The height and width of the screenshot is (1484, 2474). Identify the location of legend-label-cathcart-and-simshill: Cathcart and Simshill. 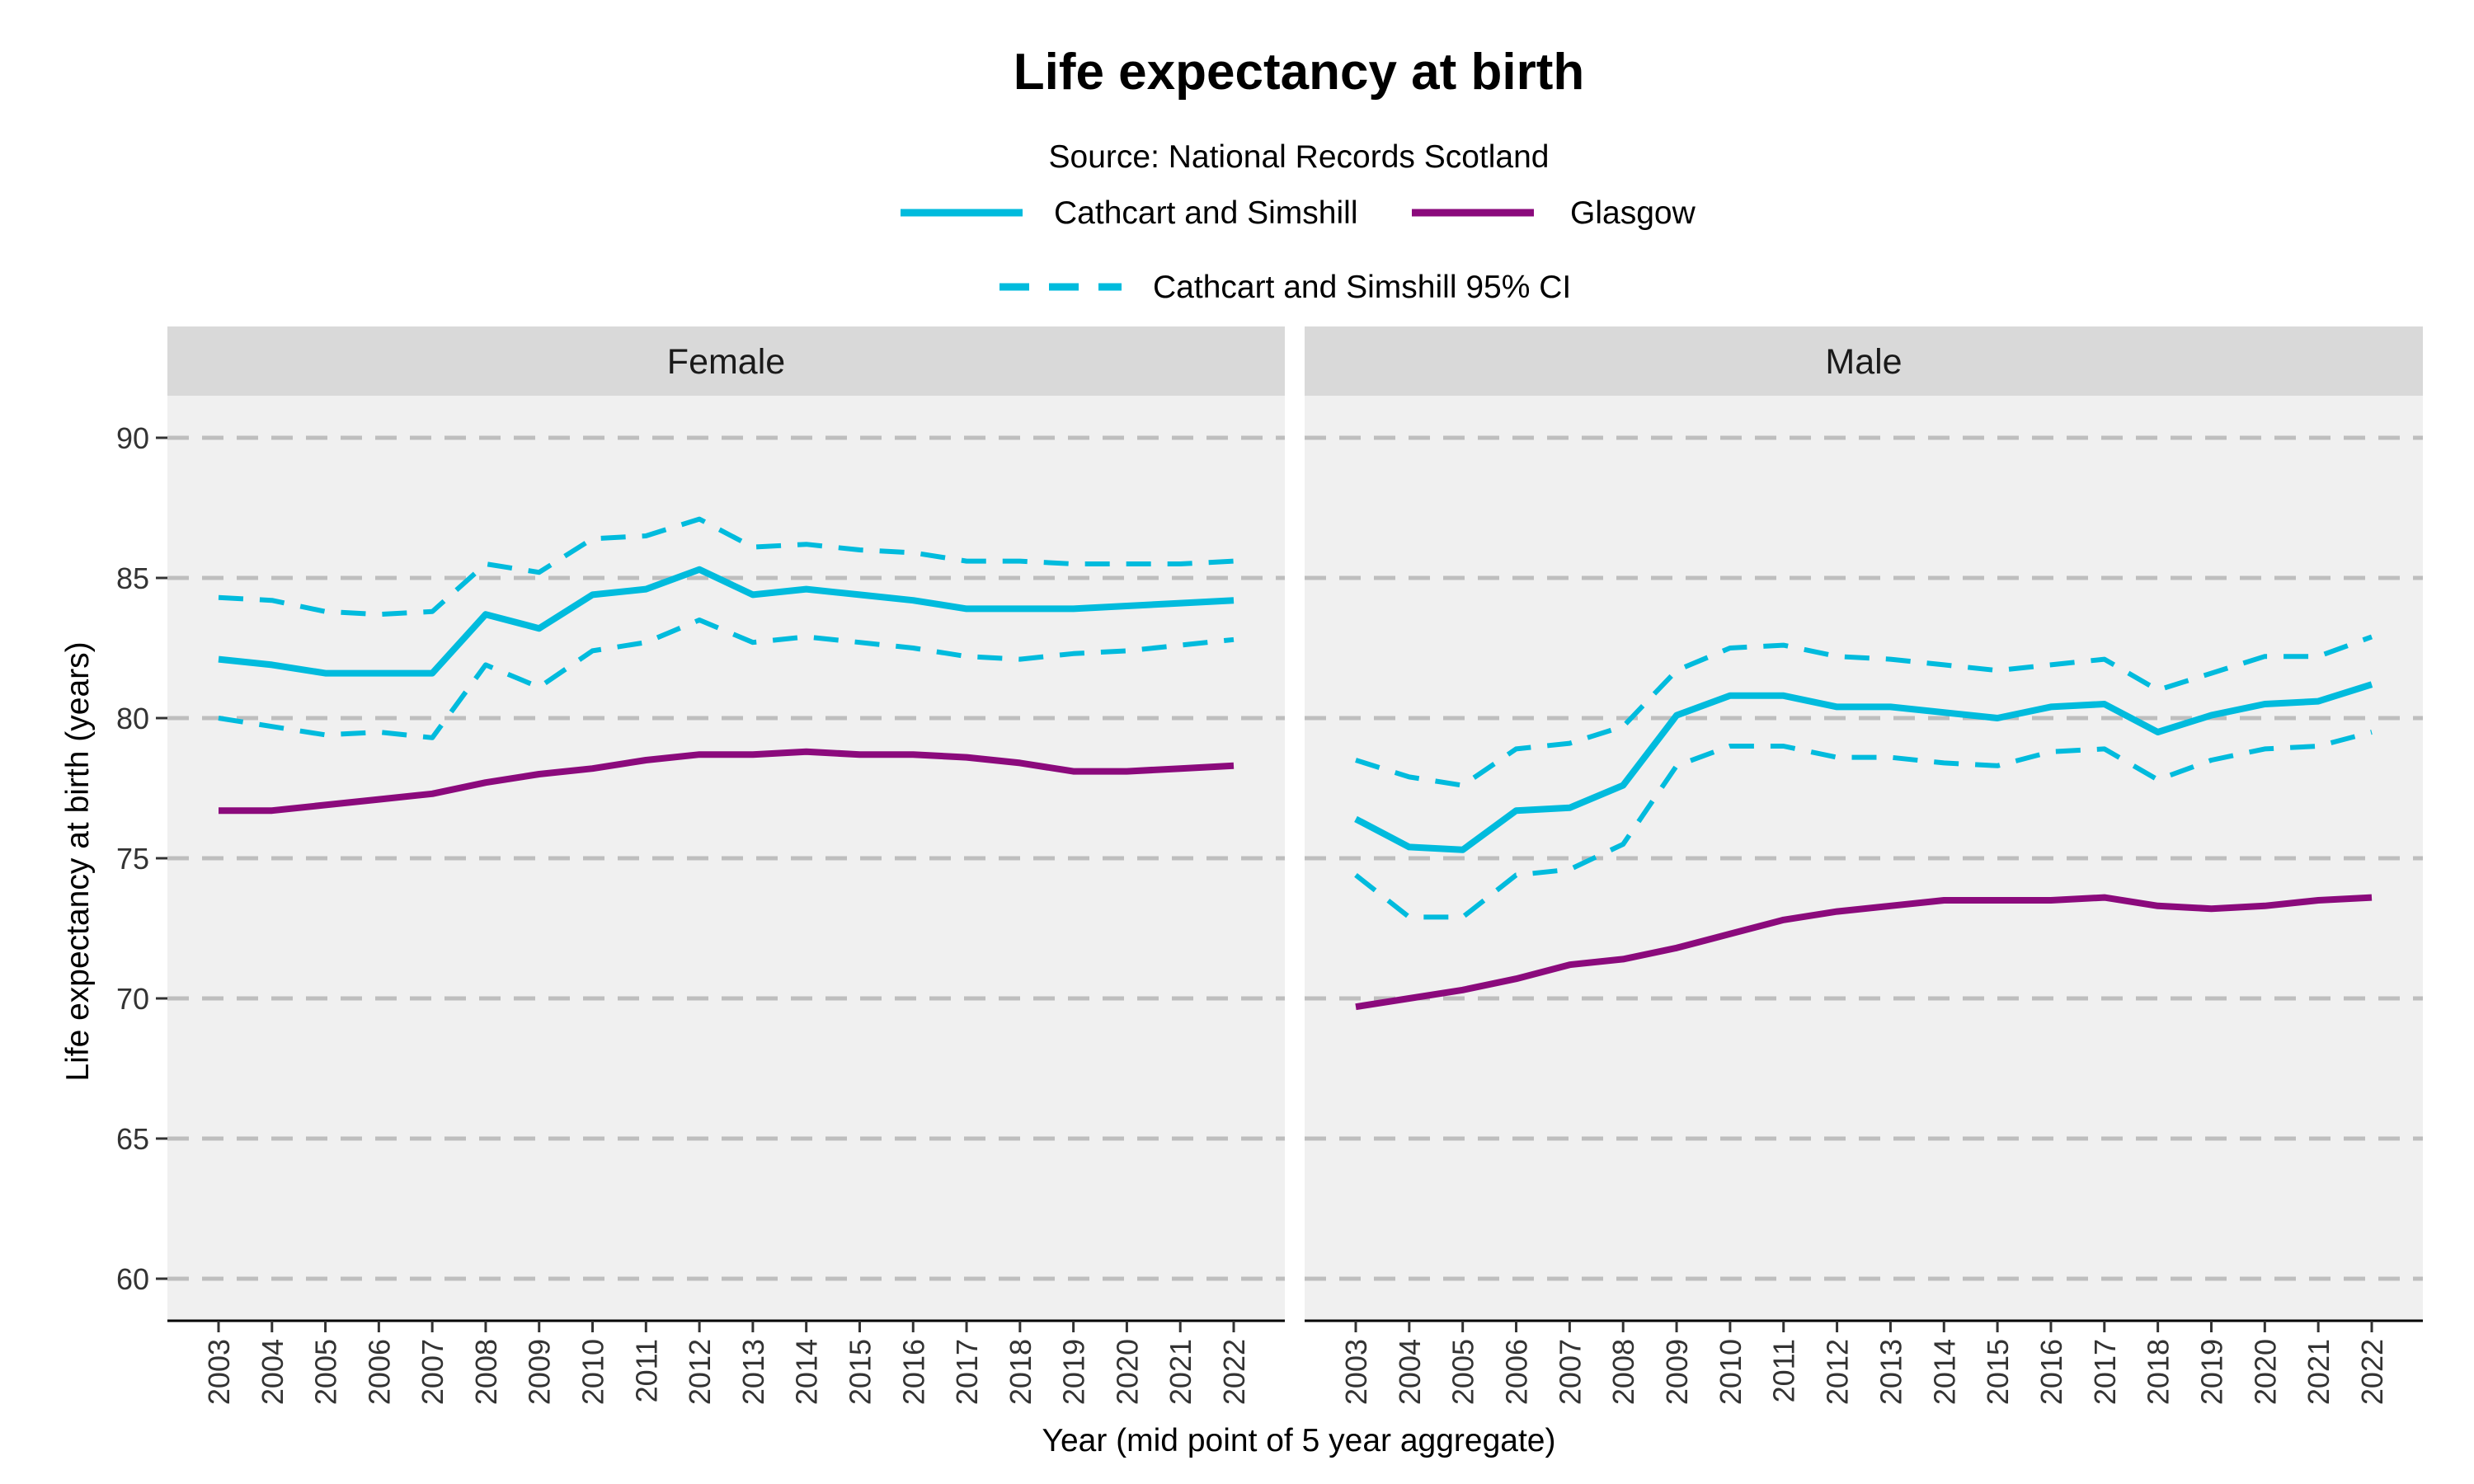
(1205, 213).